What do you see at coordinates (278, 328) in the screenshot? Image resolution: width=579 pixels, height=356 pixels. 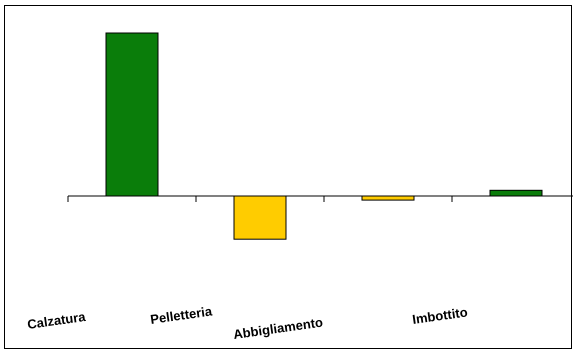 I see `category-label-abbigliamento: Abbigliamento` at bounding box center [278, 328].